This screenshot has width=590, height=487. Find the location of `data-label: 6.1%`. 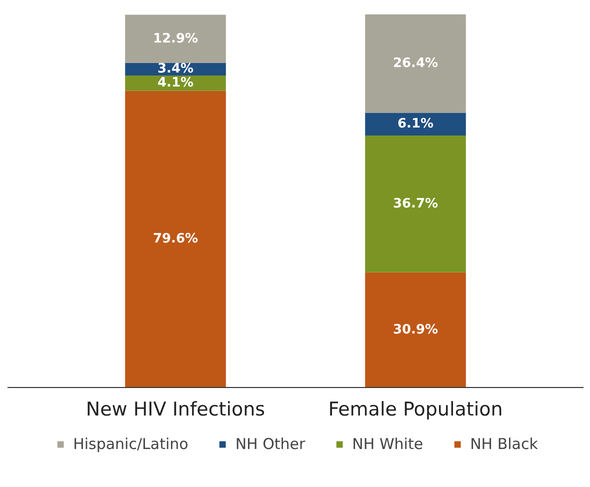

data-label: 6.1% is located at coordinates (415, 124).